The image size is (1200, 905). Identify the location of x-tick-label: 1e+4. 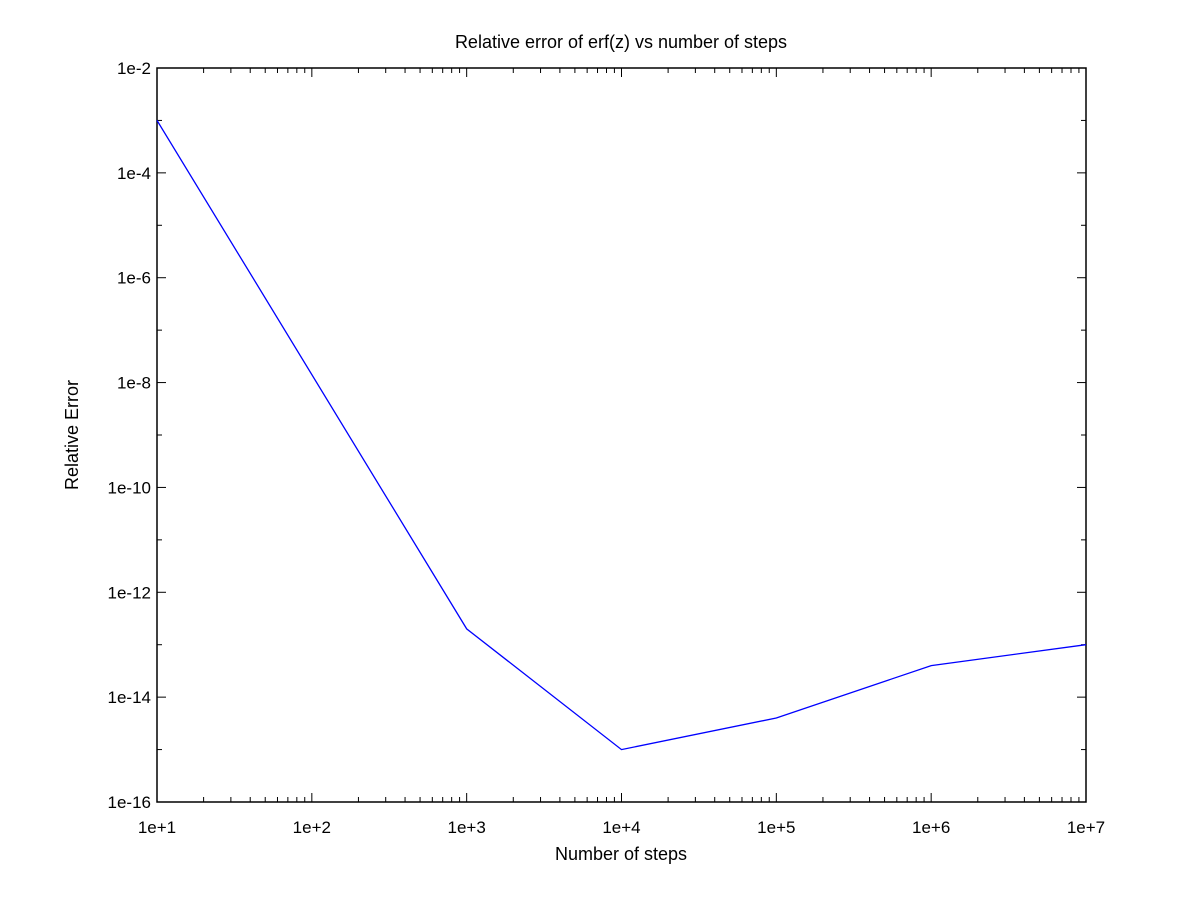
(621, 827).